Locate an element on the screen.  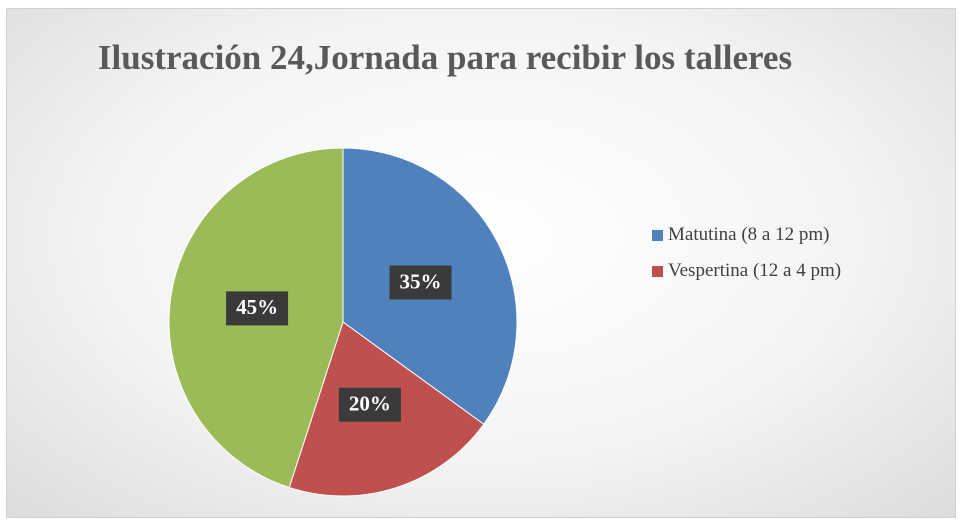
data-label: 20% is located at coordinates (370, 404).